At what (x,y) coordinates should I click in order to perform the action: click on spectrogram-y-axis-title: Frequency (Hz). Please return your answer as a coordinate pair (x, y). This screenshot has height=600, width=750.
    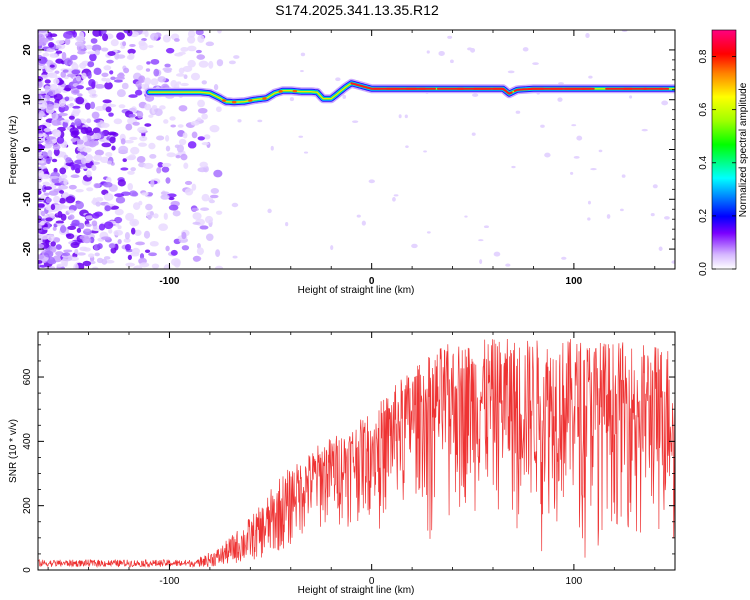
    Looking at the image, I should click on (13, 150).